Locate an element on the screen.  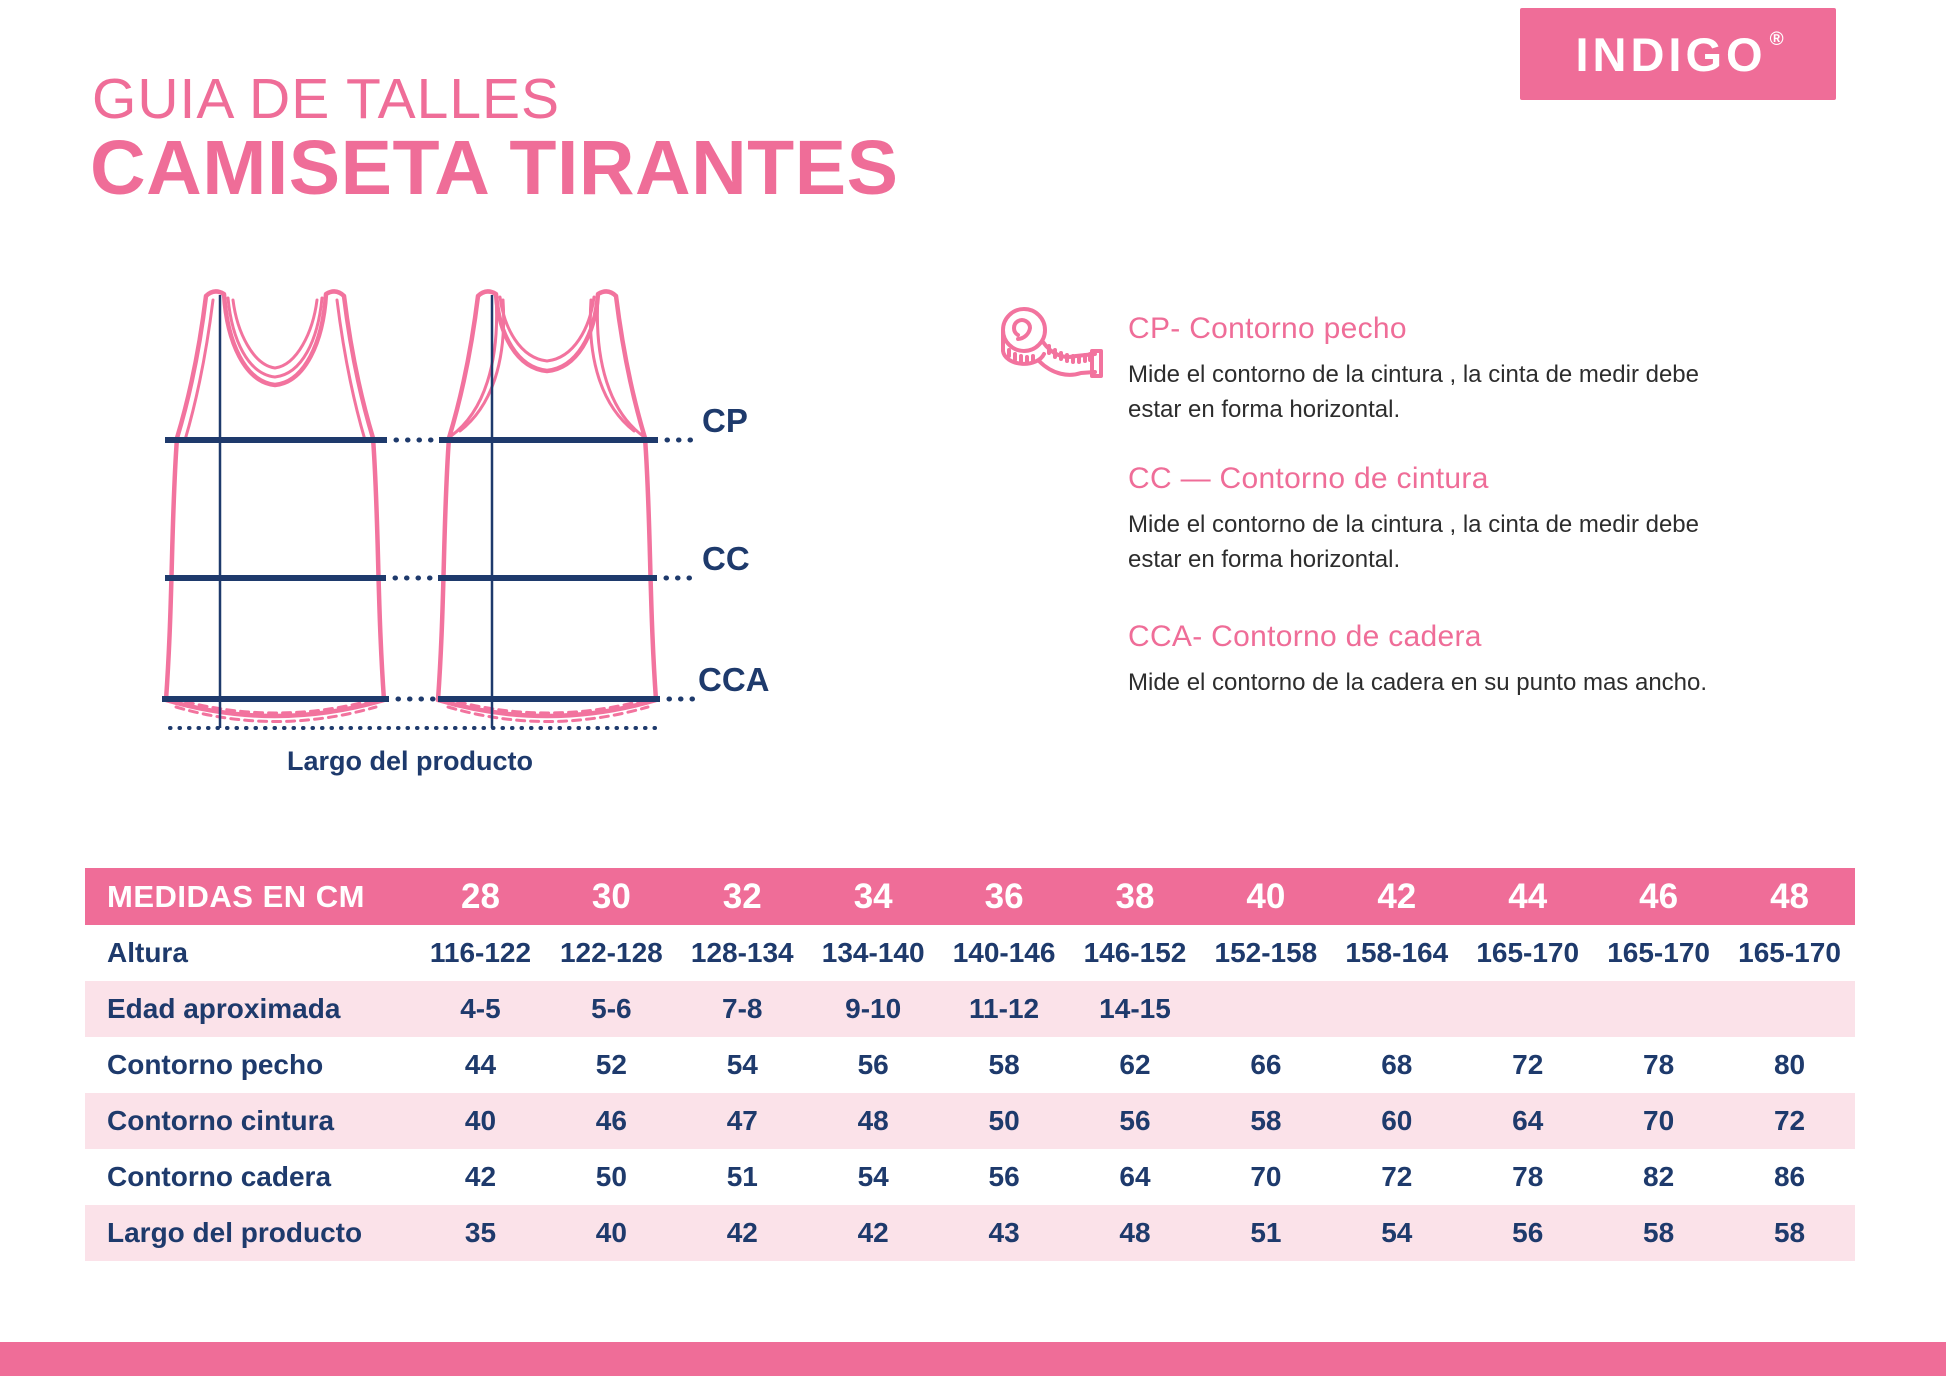
size-table-header-row: MEDIDAS EN CM 28 30 32 34 36 38 40 42 44 46 48 is located at coordinates (970, 896).